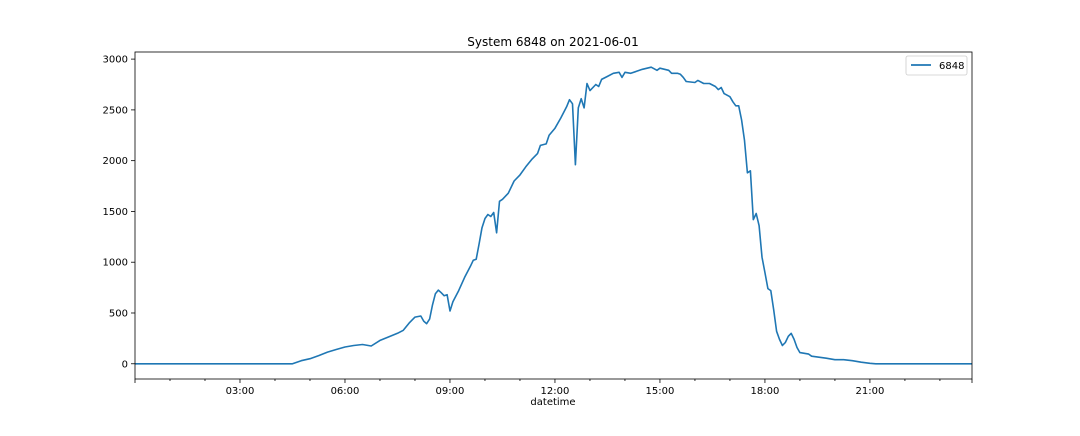 This screenshot has width=1080, height=436. What do you see at coordinates (240, 391) in the screenshot?
I see `x-tick-label: 03:00` at bounding box center [240, 391].